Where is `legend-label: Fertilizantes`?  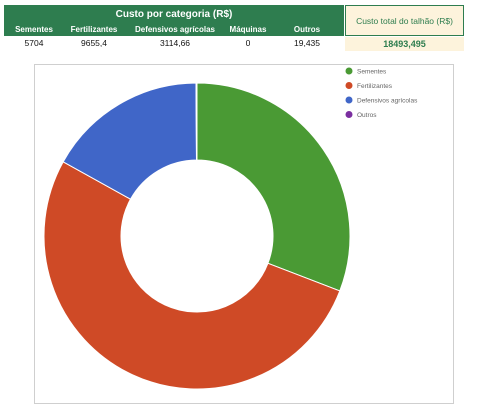 legend-label: Fertilizantes is located at coordinates (375, 86).